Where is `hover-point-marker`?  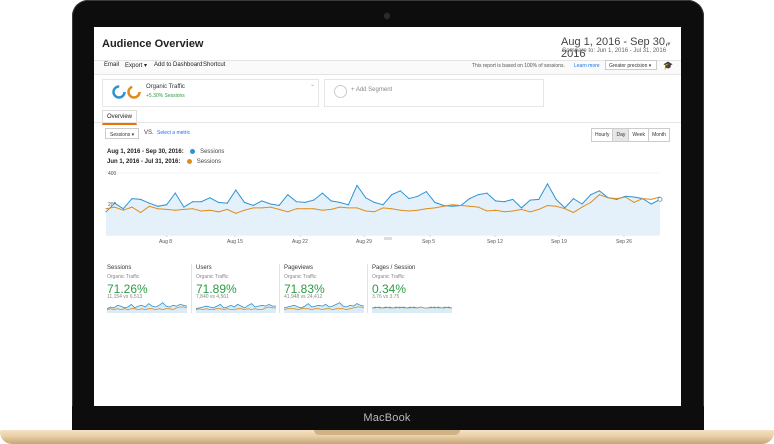 hover-point-marker is located at coordinates (660, 199).